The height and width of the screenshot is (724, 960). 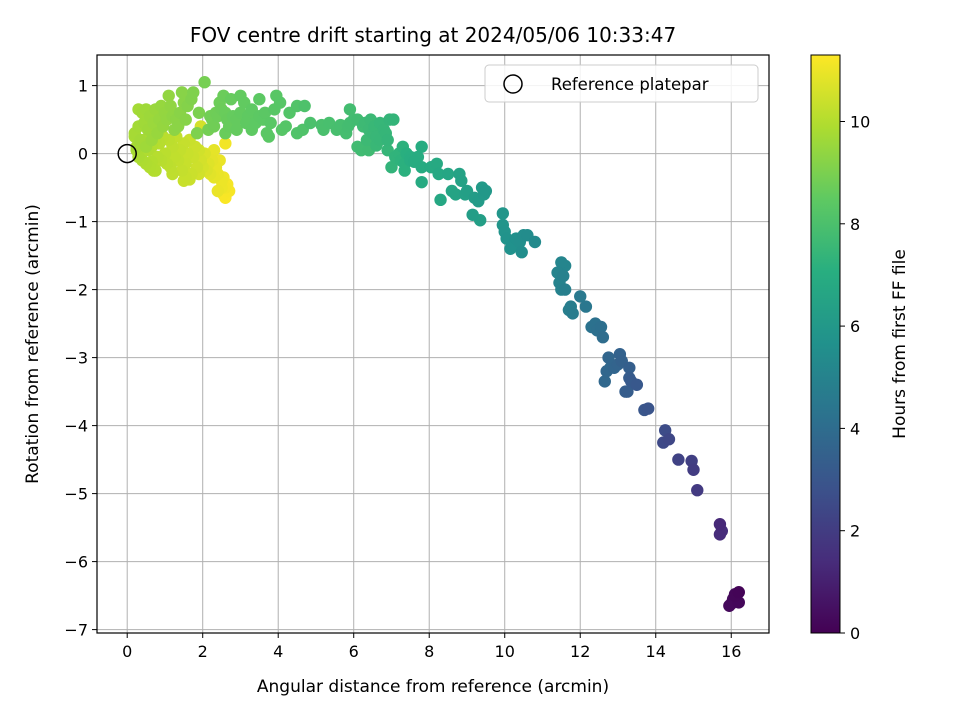 What do you see at coordinates (76, 494) in the screenshot?
I see `y-tick-label: −5` at bounding box center [76, 494].